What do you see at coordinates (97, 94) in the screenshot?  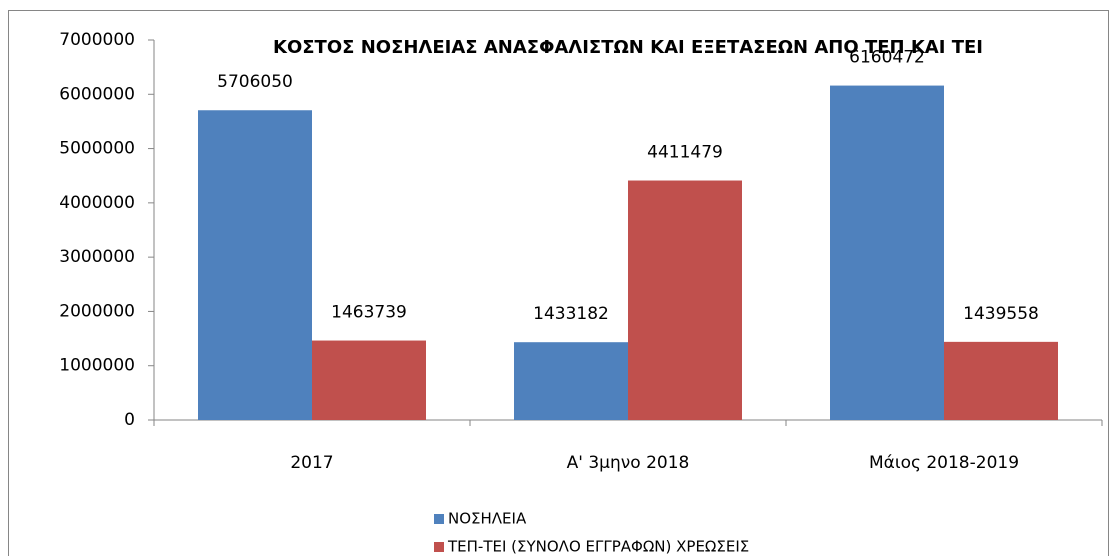 I see `y-tick-label: 6000000` at bounding box center [97, 94].